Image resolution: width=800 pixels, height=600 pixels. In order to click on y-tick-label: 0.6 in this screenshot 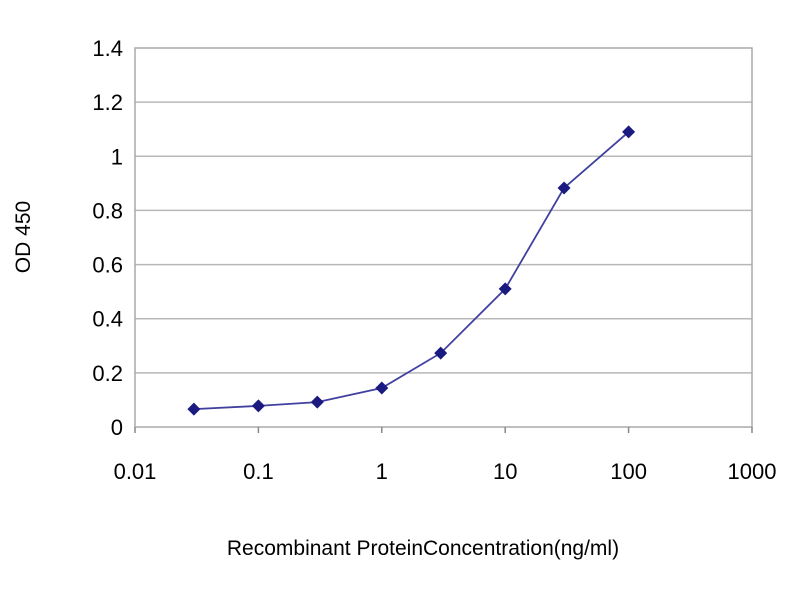, I will do `click(107, 265)`.